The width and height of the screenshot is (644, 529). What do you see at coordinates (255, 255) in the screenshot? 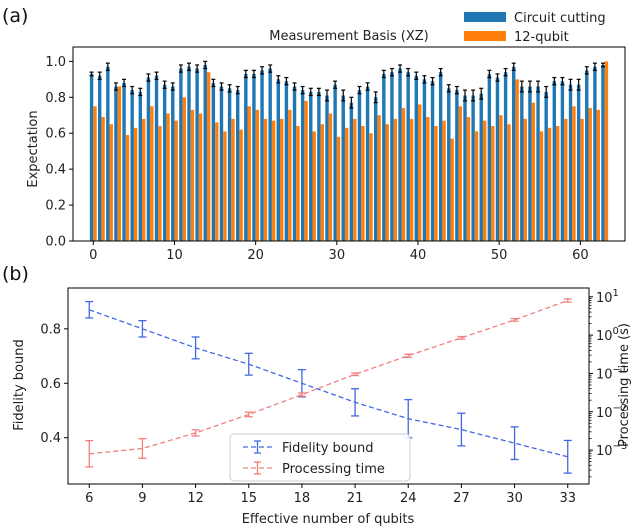
I see `xtick-label: 20` at bounding box center [255, 255].